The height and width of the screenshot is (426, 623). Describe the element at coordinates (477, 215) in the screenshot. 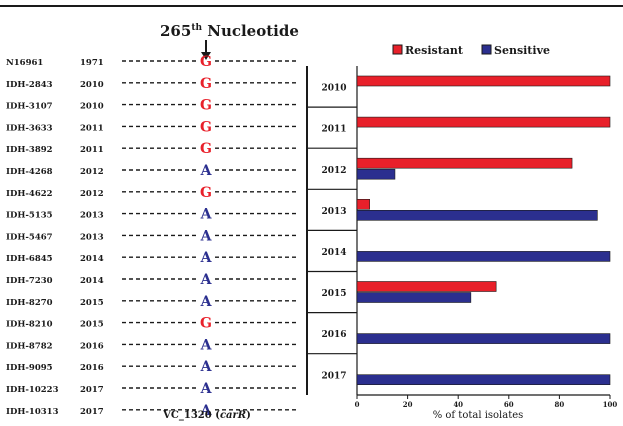

I see `bar-sensitive-2013` at that location.